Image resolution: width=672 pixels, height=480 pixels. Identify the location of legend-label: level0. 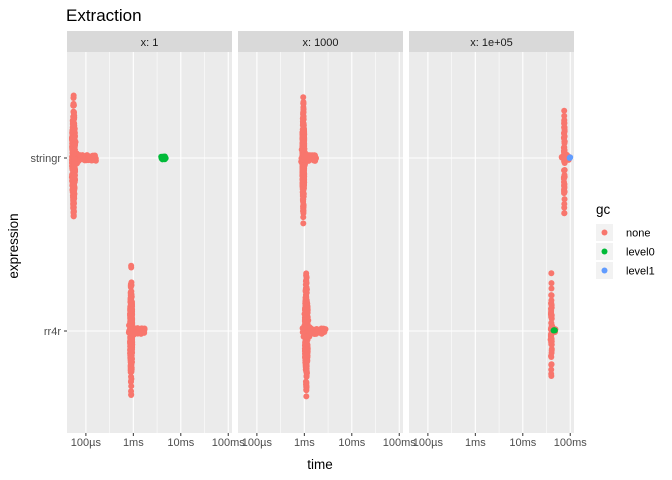
(640, 253).